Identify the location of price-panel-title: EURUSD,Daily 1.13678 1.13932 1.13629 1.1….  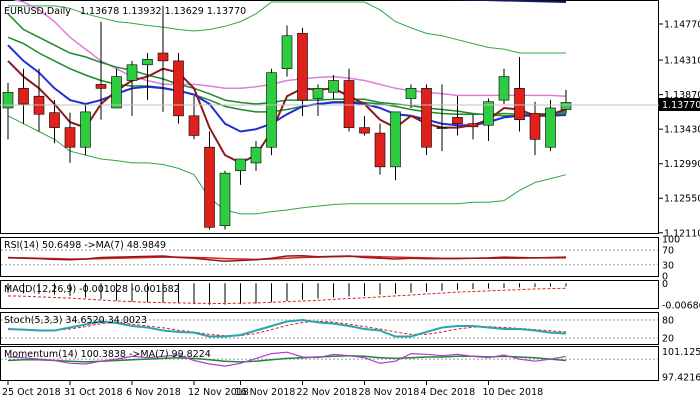
(125, 11).